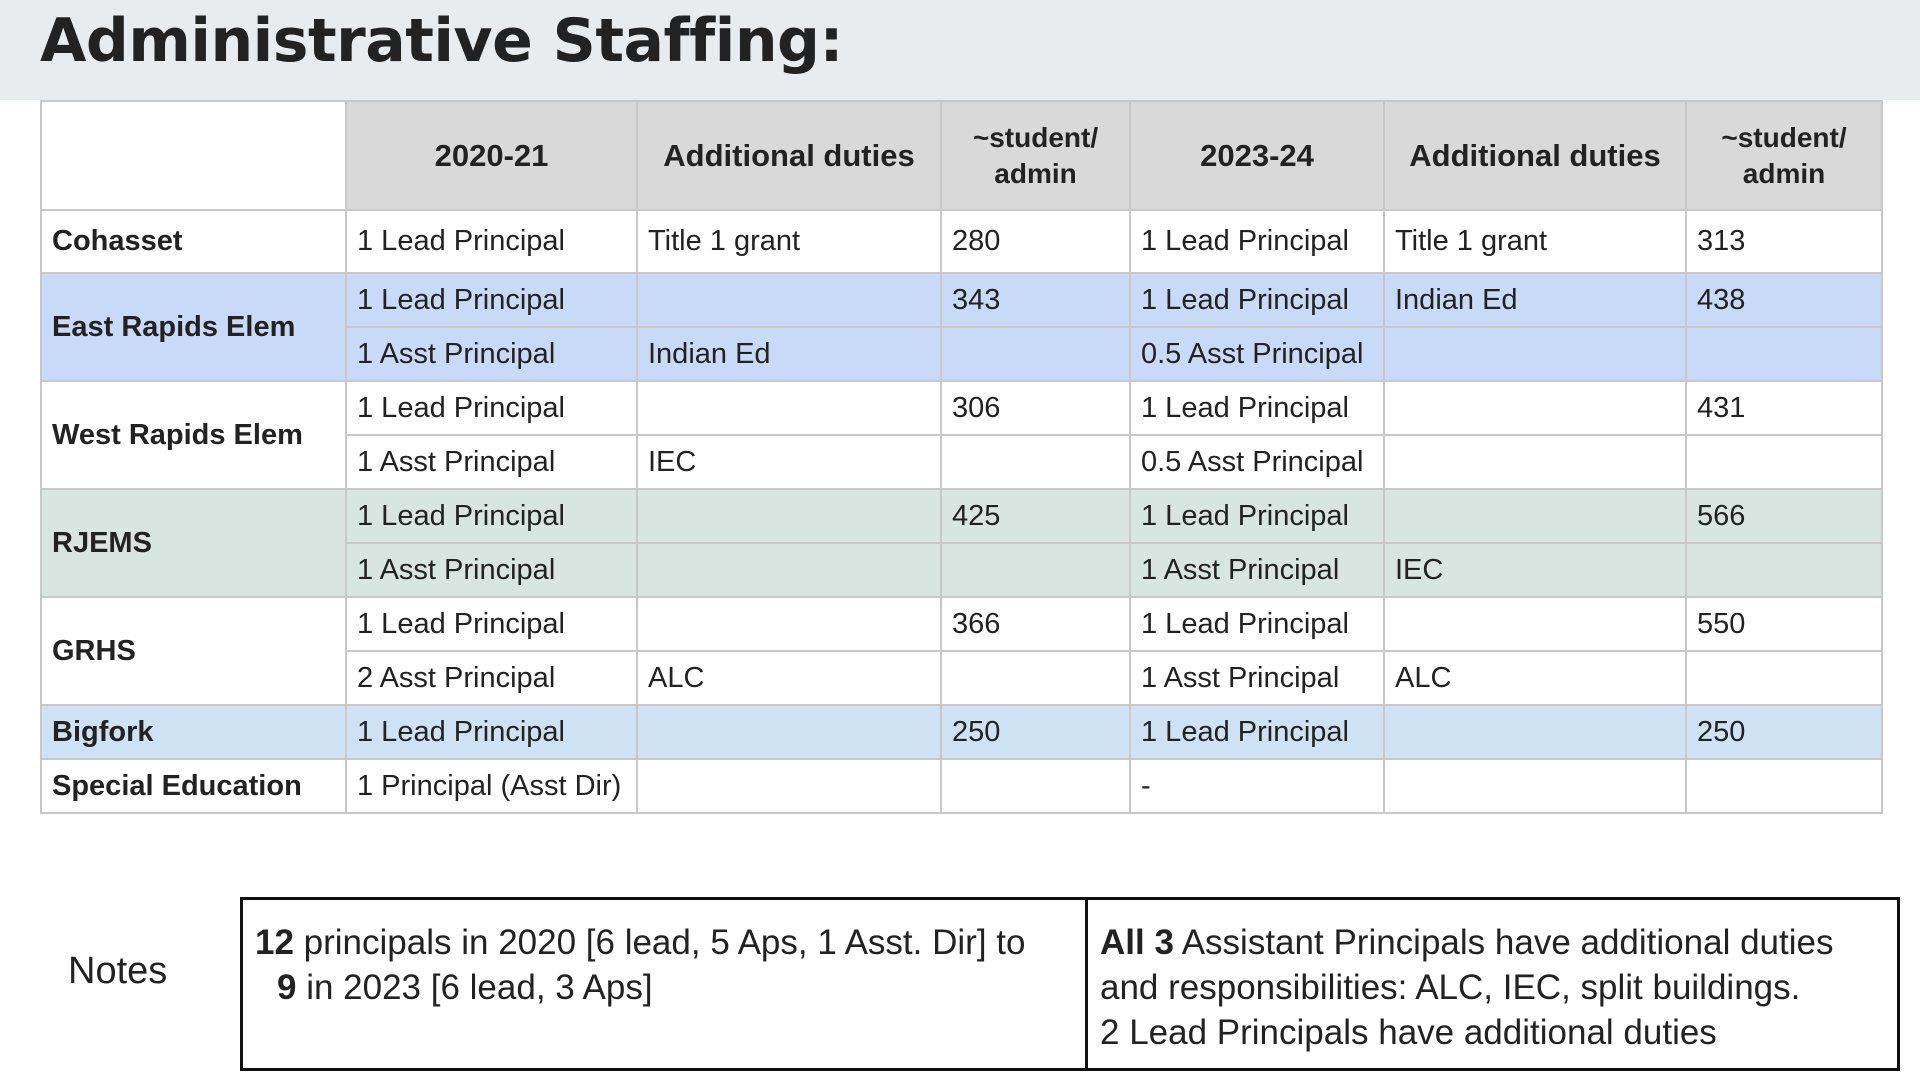 The width and height of the screenshot is (1920, 1080). I want to click on notes-label: Notes, so click(118, 971).